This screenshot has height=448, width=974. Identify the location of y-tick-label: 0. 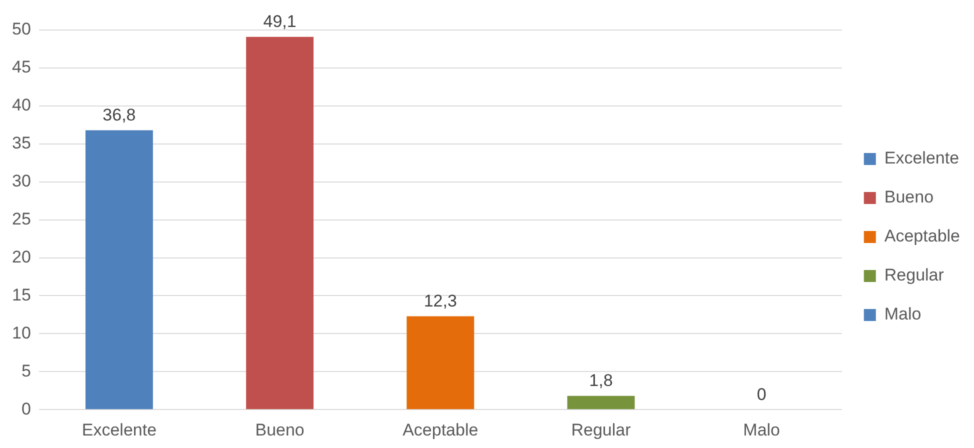
(26, 408).